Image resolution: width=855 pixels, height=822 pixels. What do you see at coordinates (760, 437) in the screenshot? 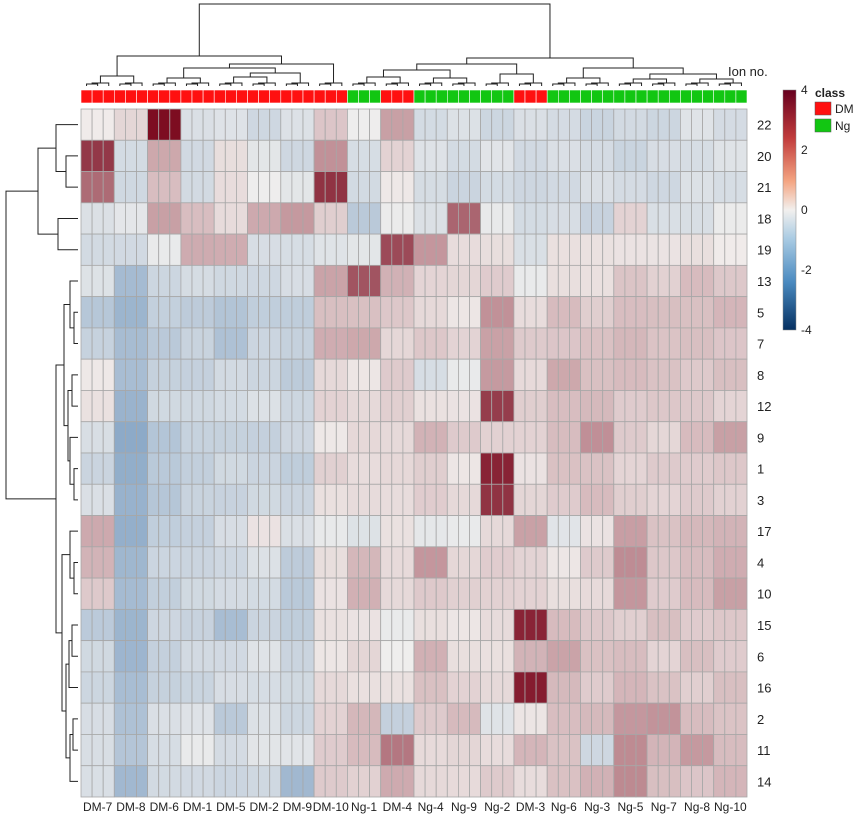
I see `row-label: 9` at bounding box center [760, 437].